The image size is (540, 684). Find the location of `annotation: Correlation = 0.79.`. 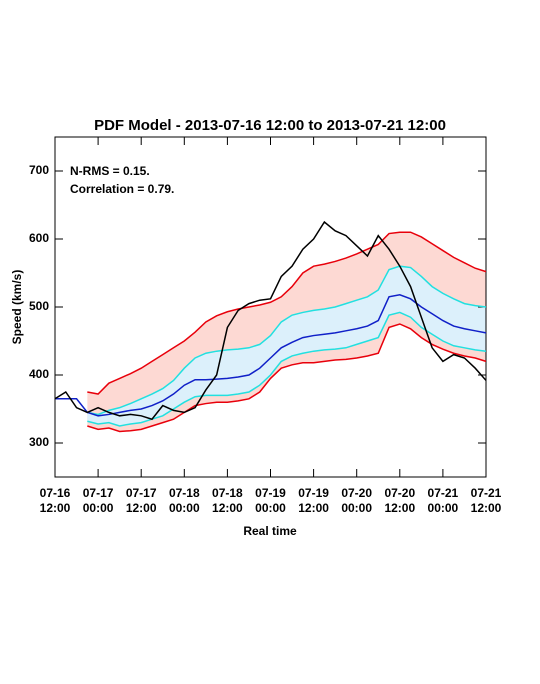

annotation: Correlation = 0.79. is located at coordinates (122, 189).